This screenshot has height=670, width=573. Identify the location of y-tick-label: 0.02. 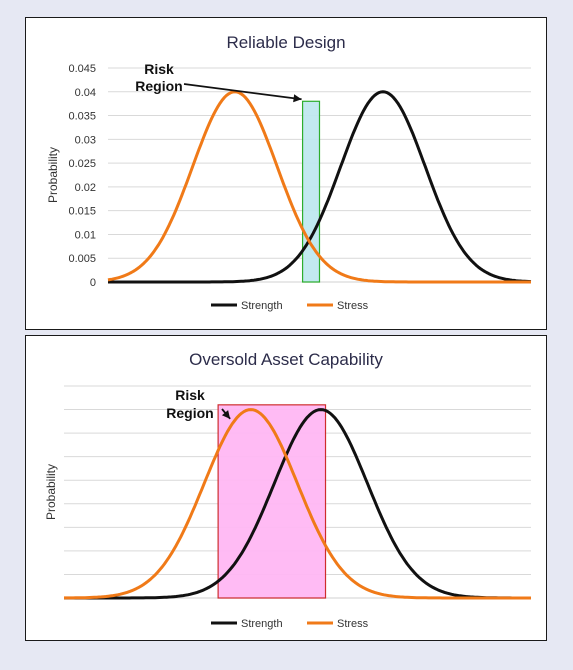
(85, 188).